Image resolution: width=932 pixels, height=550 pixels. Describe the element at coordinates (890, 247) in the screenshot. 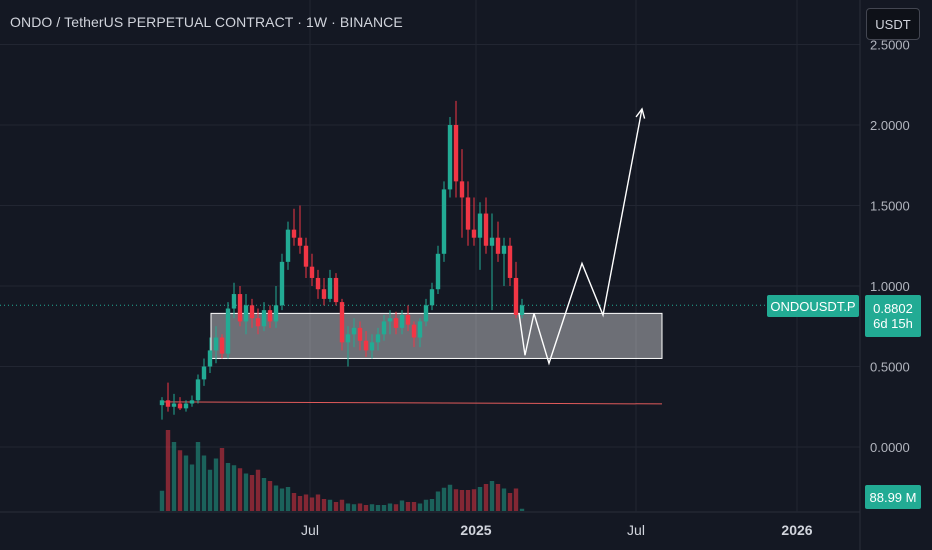

I see `price-axis: 2.5000 2.0000 1.5000 1.0000 0.5000 0.0000` at that location.